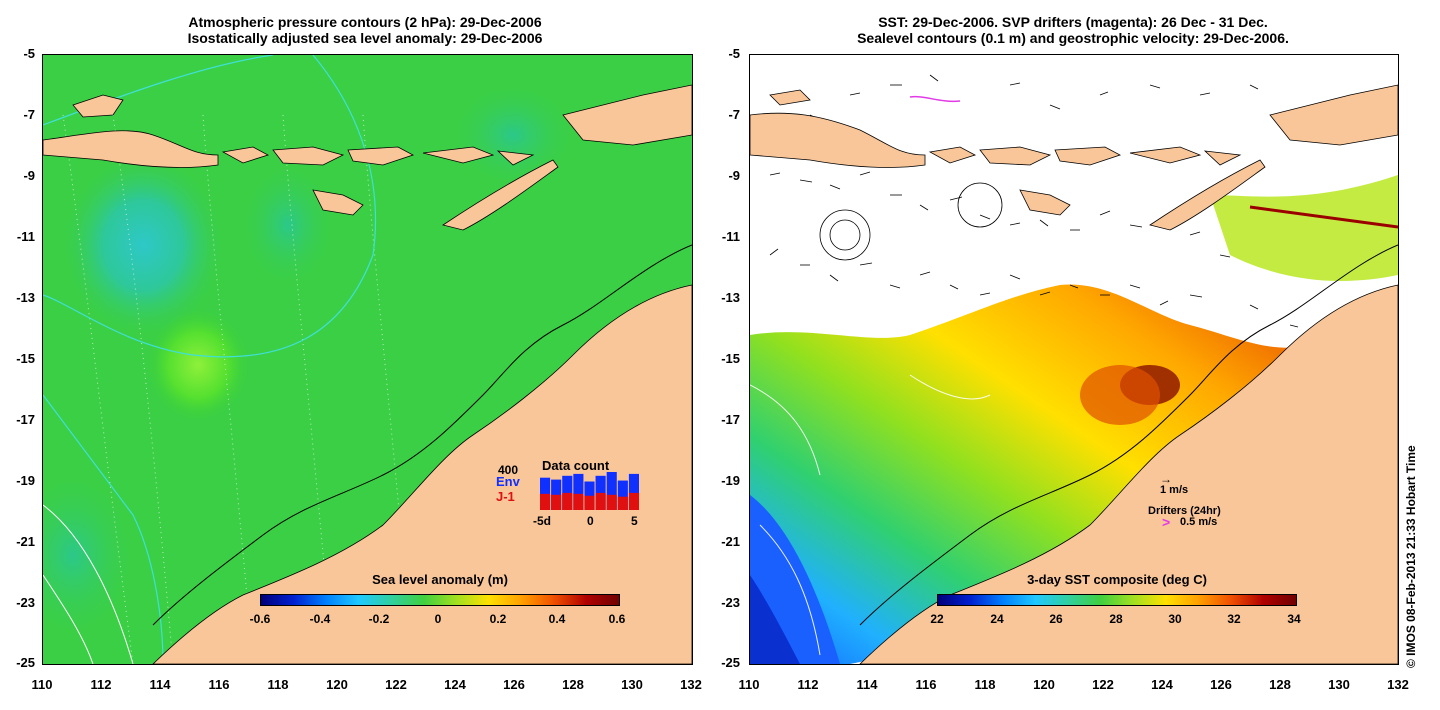 Image resolution: width=1440 pixels, height=710 pixels. What do you see at coordinates (985, 684) in the screenshot?
I see `right-x-tick: 118` at bounding box center [985, 684].